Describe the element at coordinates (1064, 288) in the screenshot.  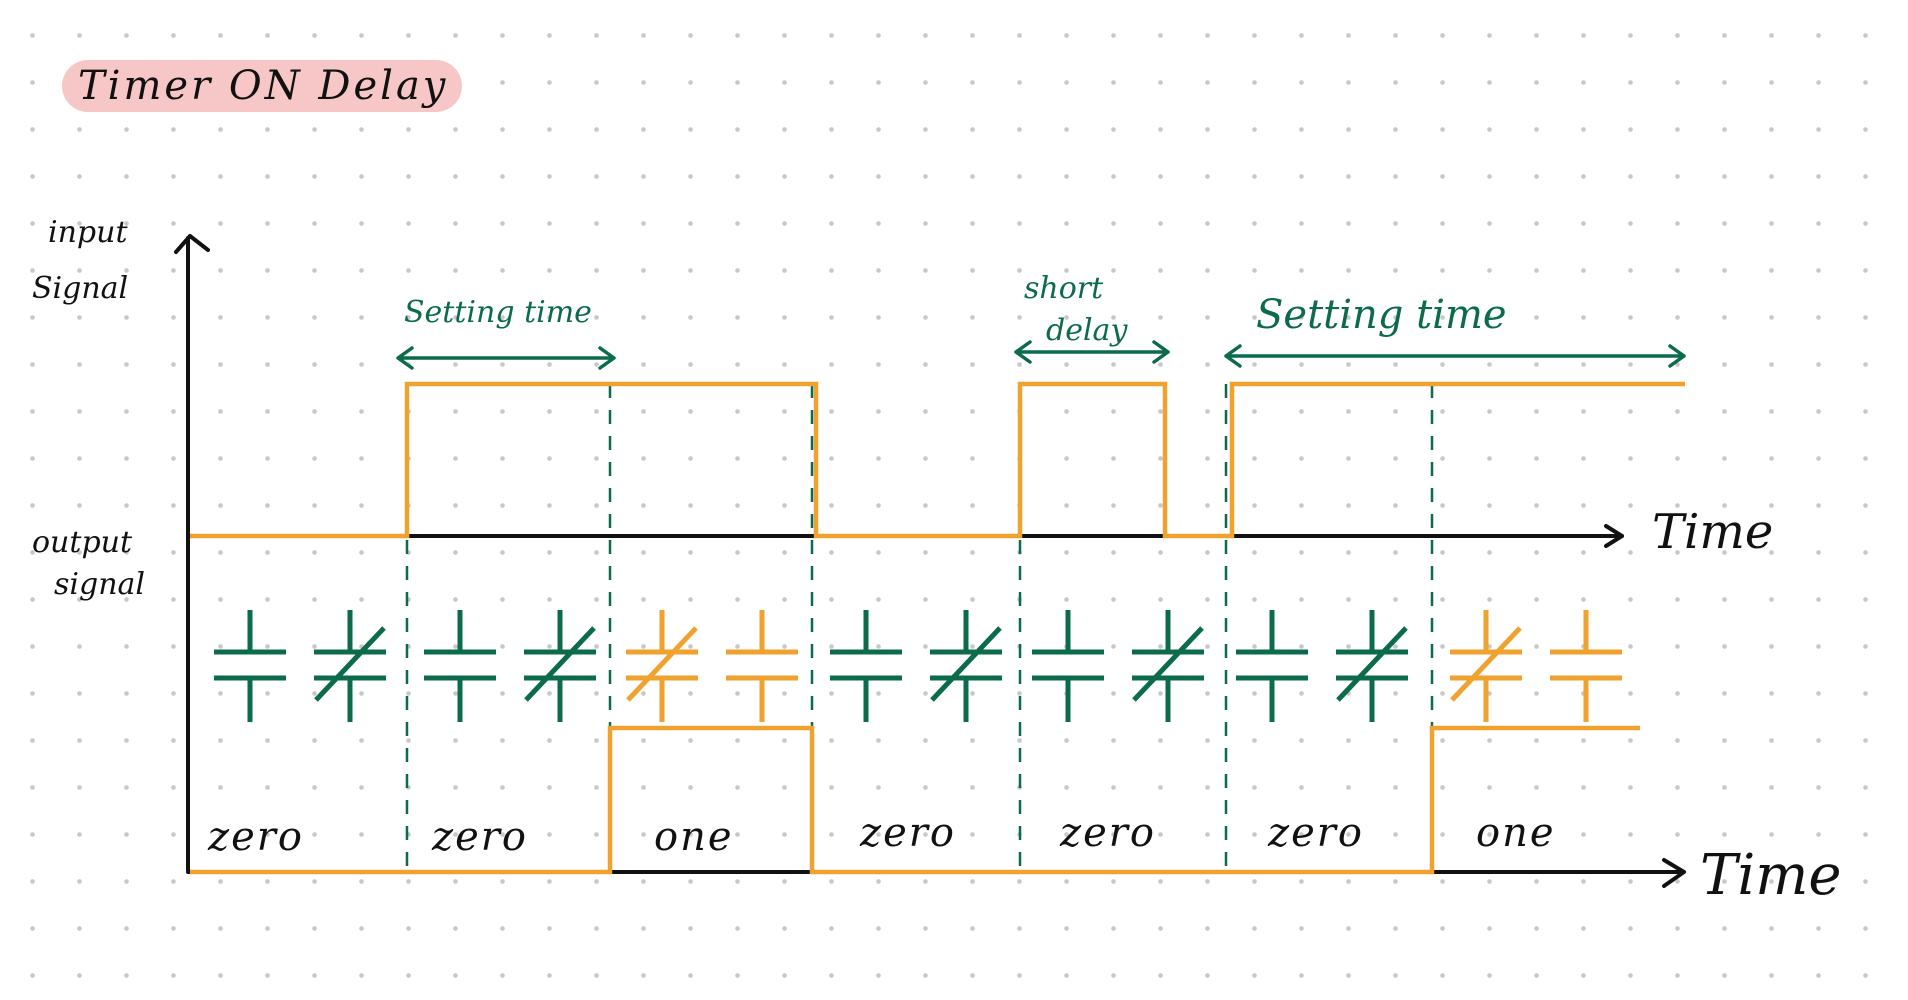
I see `short-delay-label-line1: short` at that location.